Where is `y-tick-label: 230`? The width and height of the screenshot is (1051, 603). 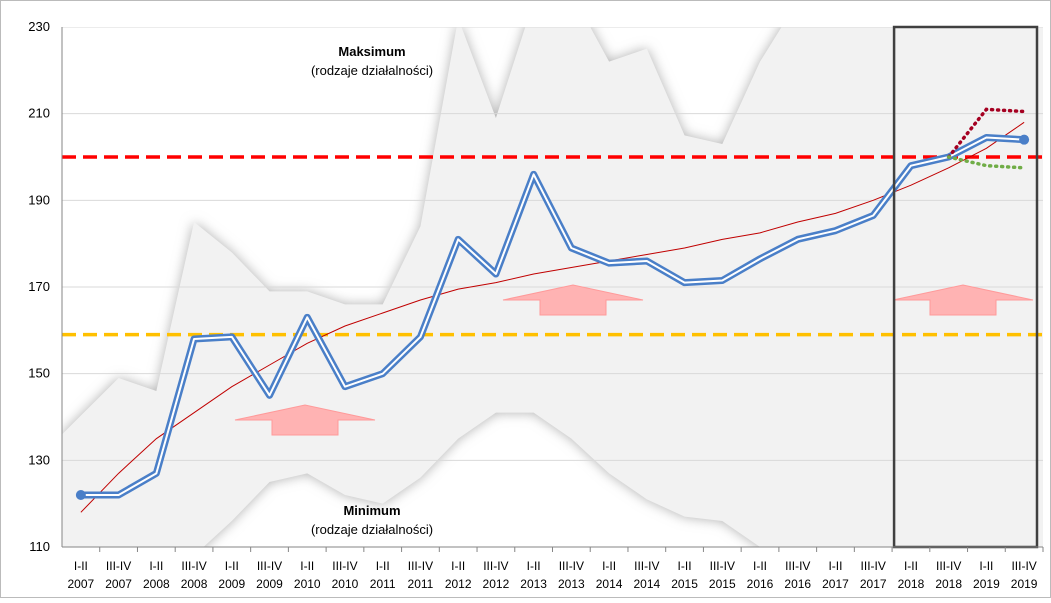 y-tick-label: 230 is located at coordinates (39, 26).